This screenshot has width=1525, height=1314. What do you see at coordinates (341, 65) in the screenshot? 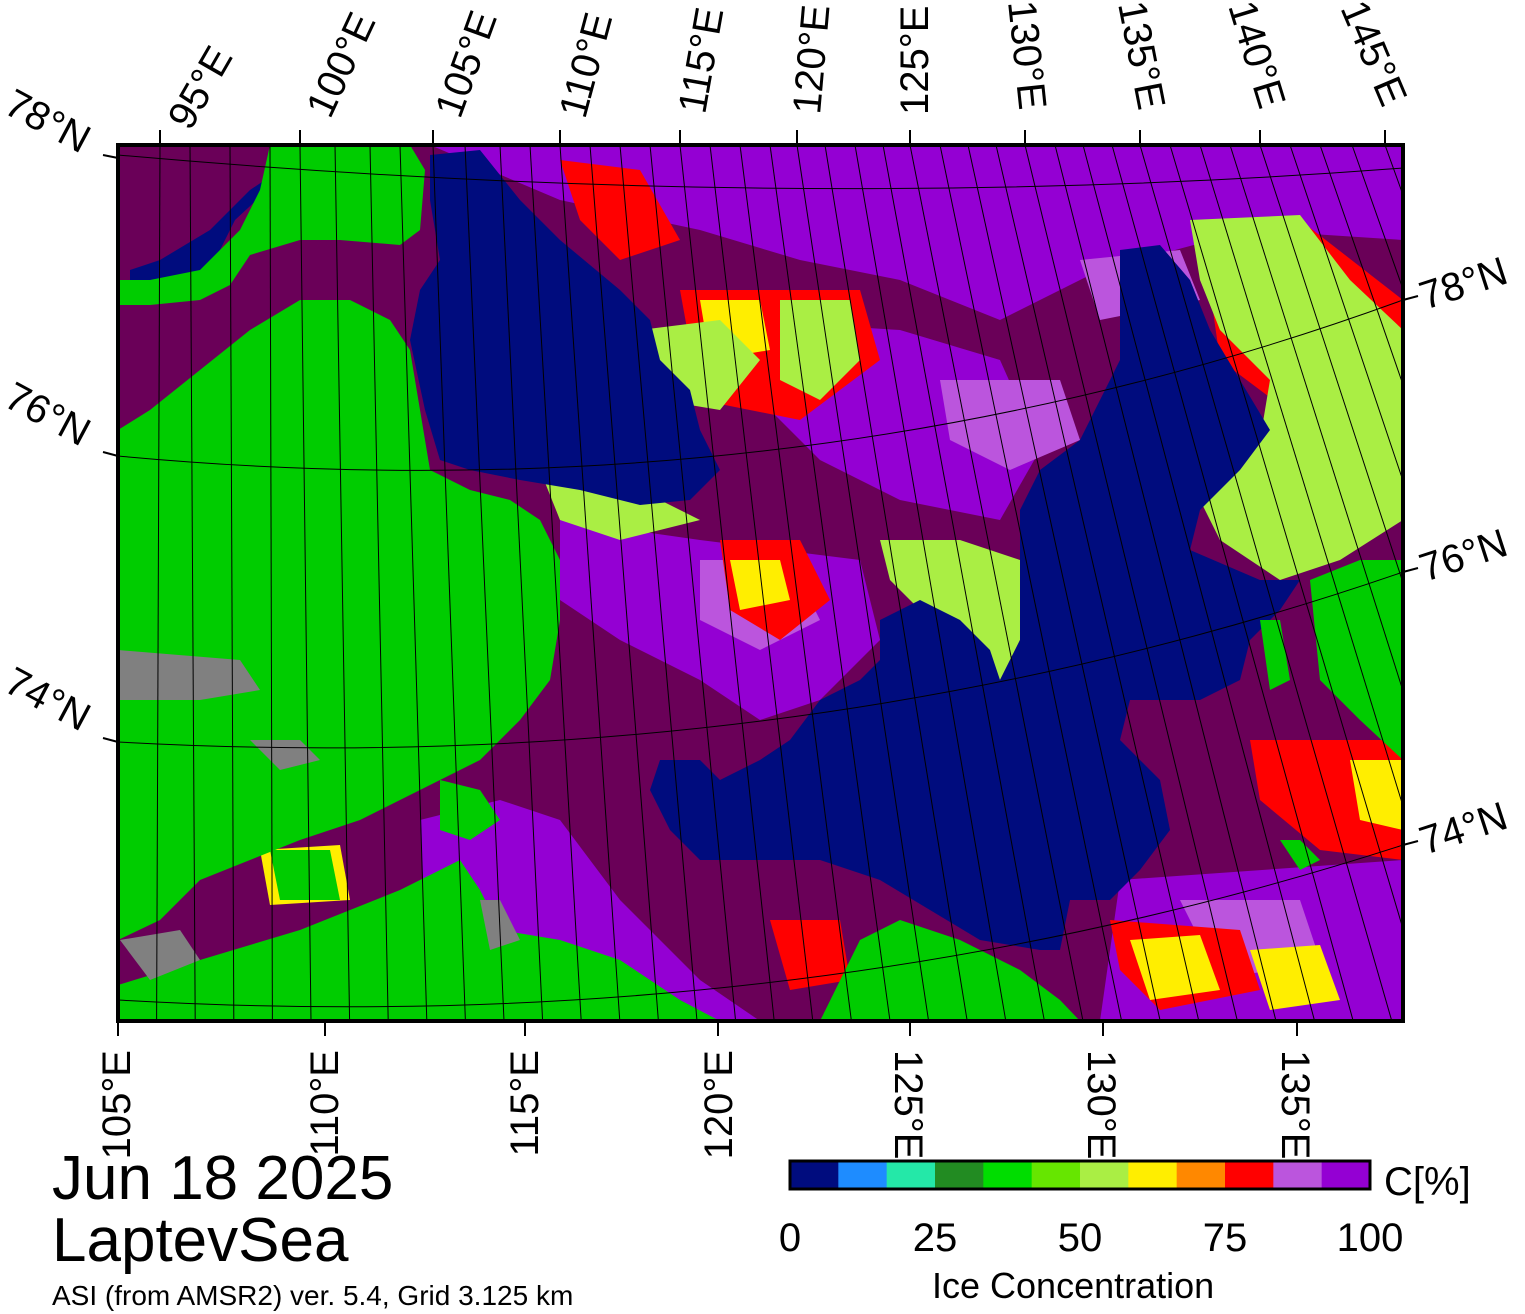
I see `top-lon-label-100e: 100°E` at bounding box center [341, 65].